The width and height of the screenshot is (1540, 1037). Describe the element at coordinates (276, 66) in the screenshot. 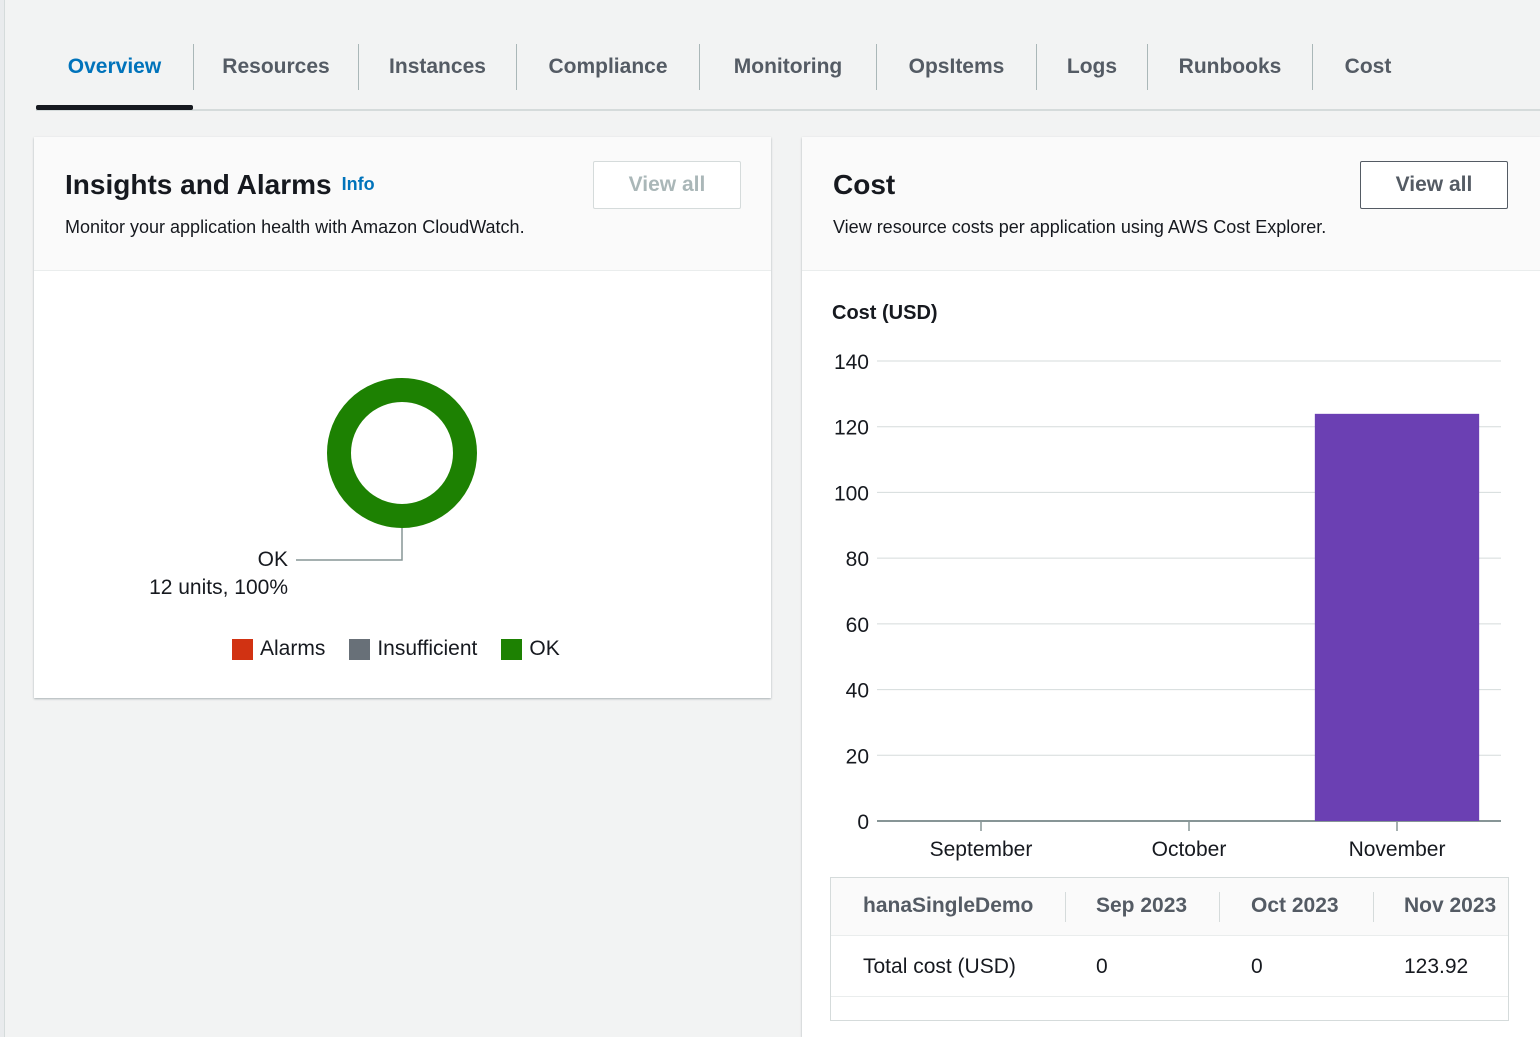

I see `tab-resources: Resources` at that location.